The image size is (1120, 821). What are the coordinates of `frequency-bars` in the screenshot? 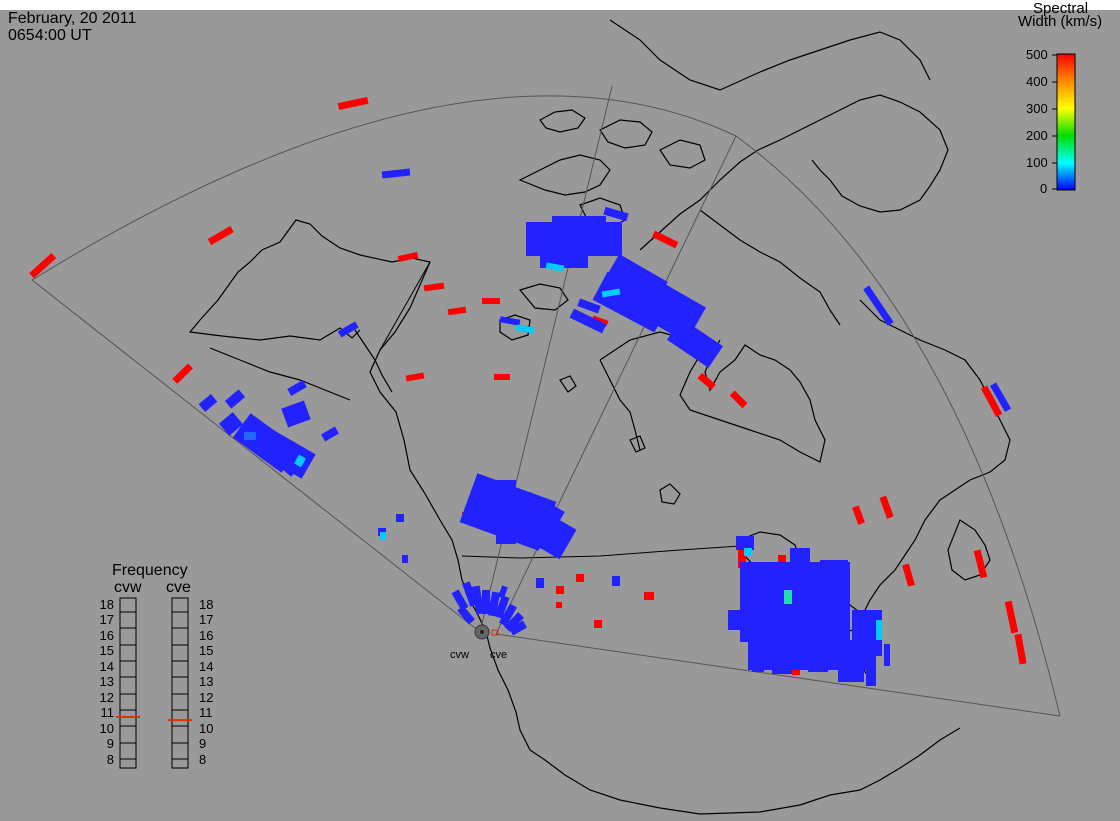 It's located at (154, 683).